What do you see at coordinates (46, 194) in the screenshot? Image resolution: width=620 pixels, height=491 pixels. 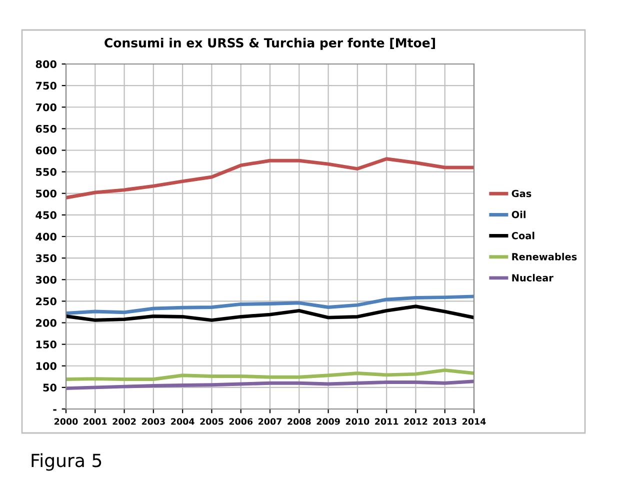 I see `y-tick-label: 500` at bounding box center [46, 194].